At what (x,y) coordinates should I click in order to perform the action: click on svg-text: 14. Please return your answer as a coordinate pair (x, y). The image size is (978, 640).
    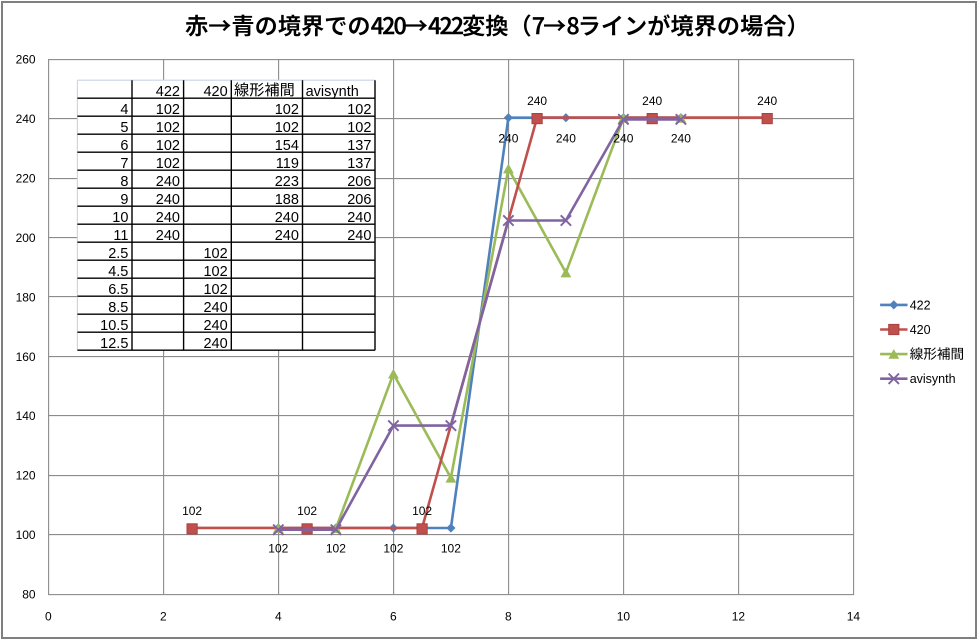
    Looking at the image, I should click on (854, 616).